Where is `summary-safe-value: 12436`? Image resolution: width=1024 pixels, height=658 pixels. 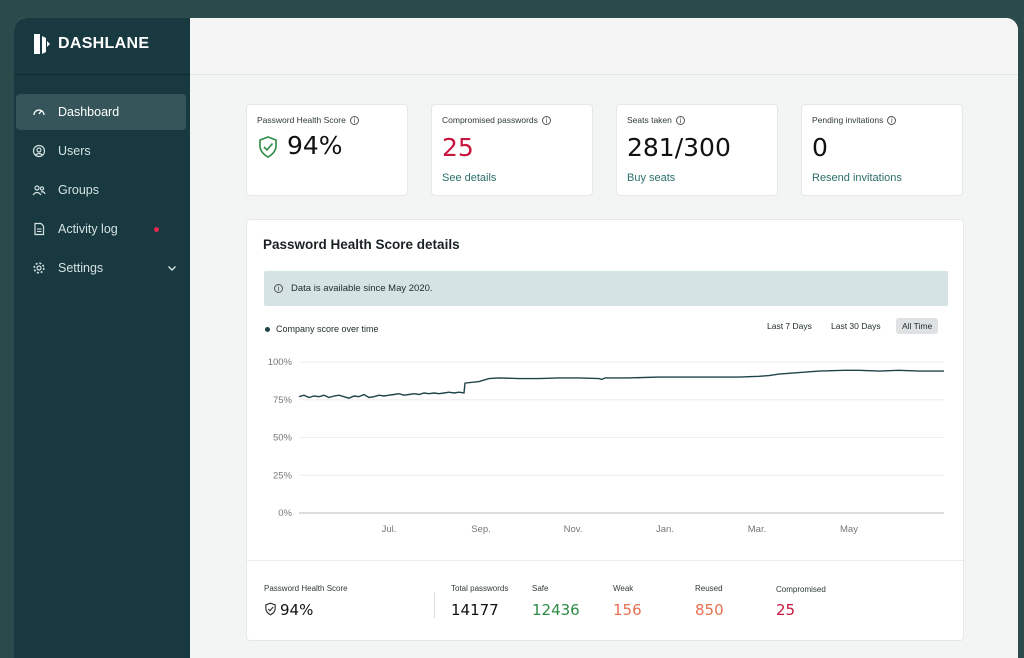 summary-safe-value: 12436 is located at coordinates (556, 610).